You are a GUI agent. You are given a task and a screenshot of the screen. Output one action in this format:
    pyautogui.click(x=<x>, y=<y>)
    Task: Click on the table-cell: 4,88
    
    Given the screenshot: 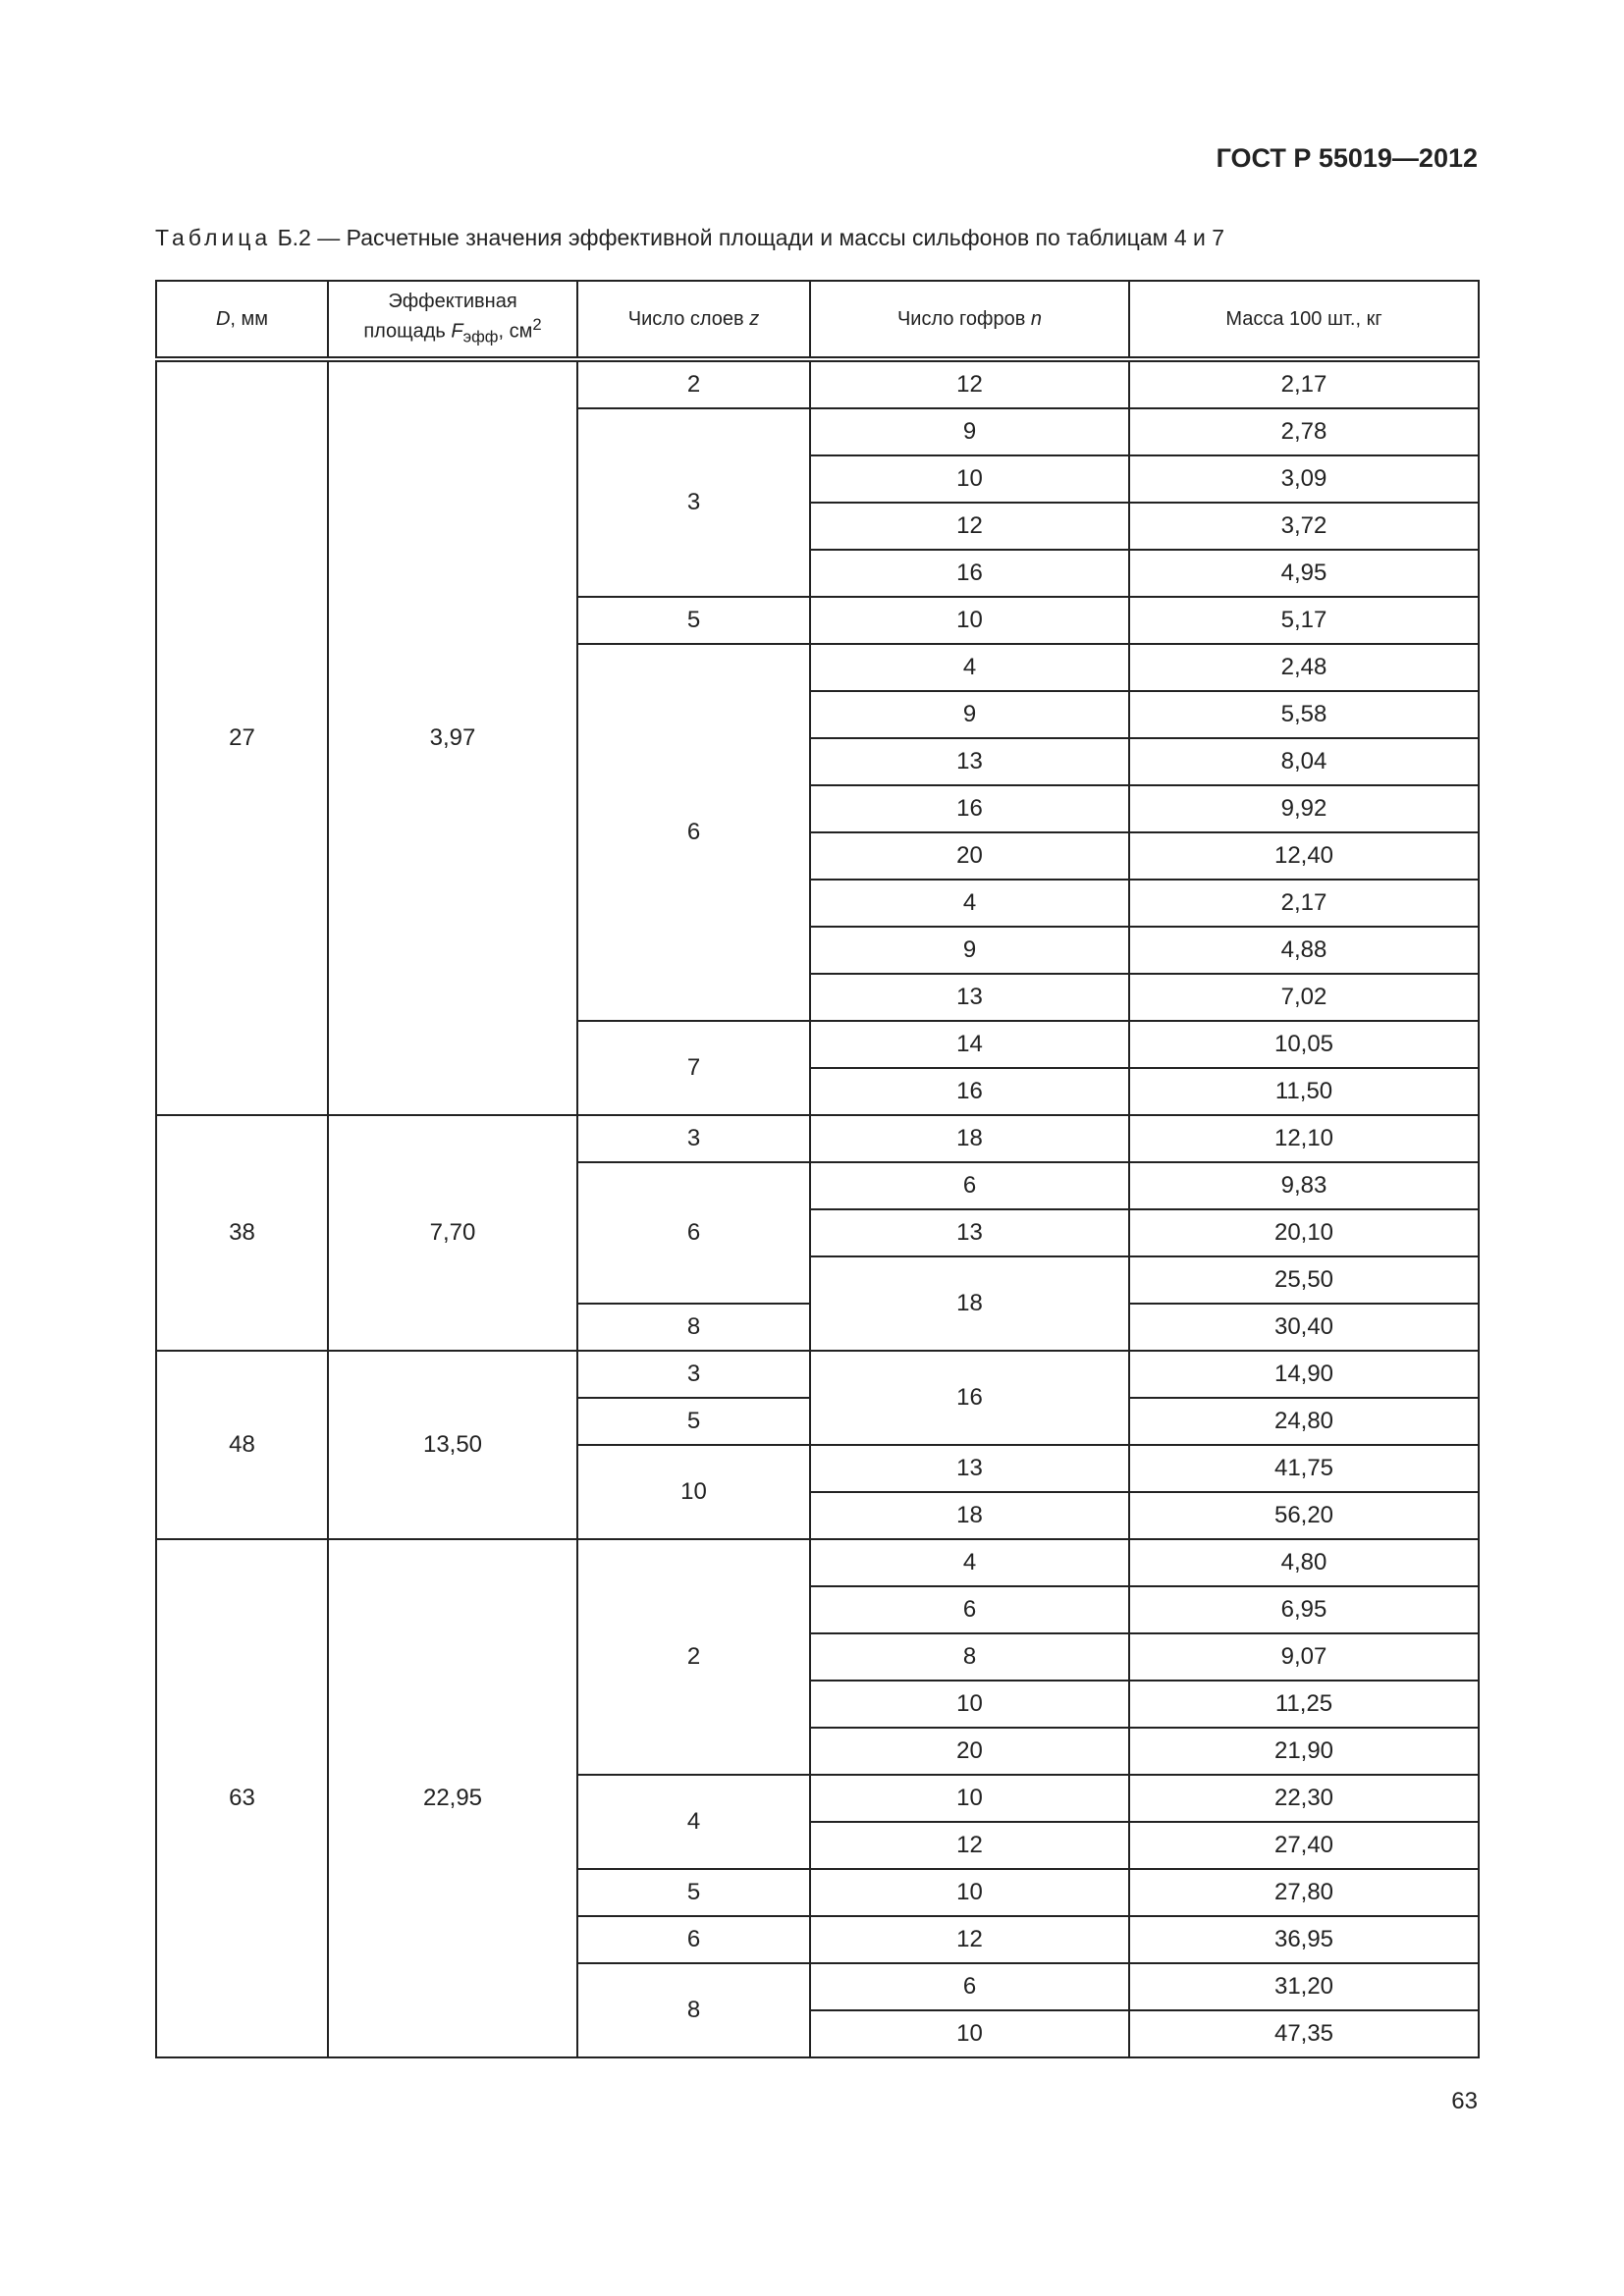 What is the action you would take?
    pyautogui.click(x=1304, y=950)
    